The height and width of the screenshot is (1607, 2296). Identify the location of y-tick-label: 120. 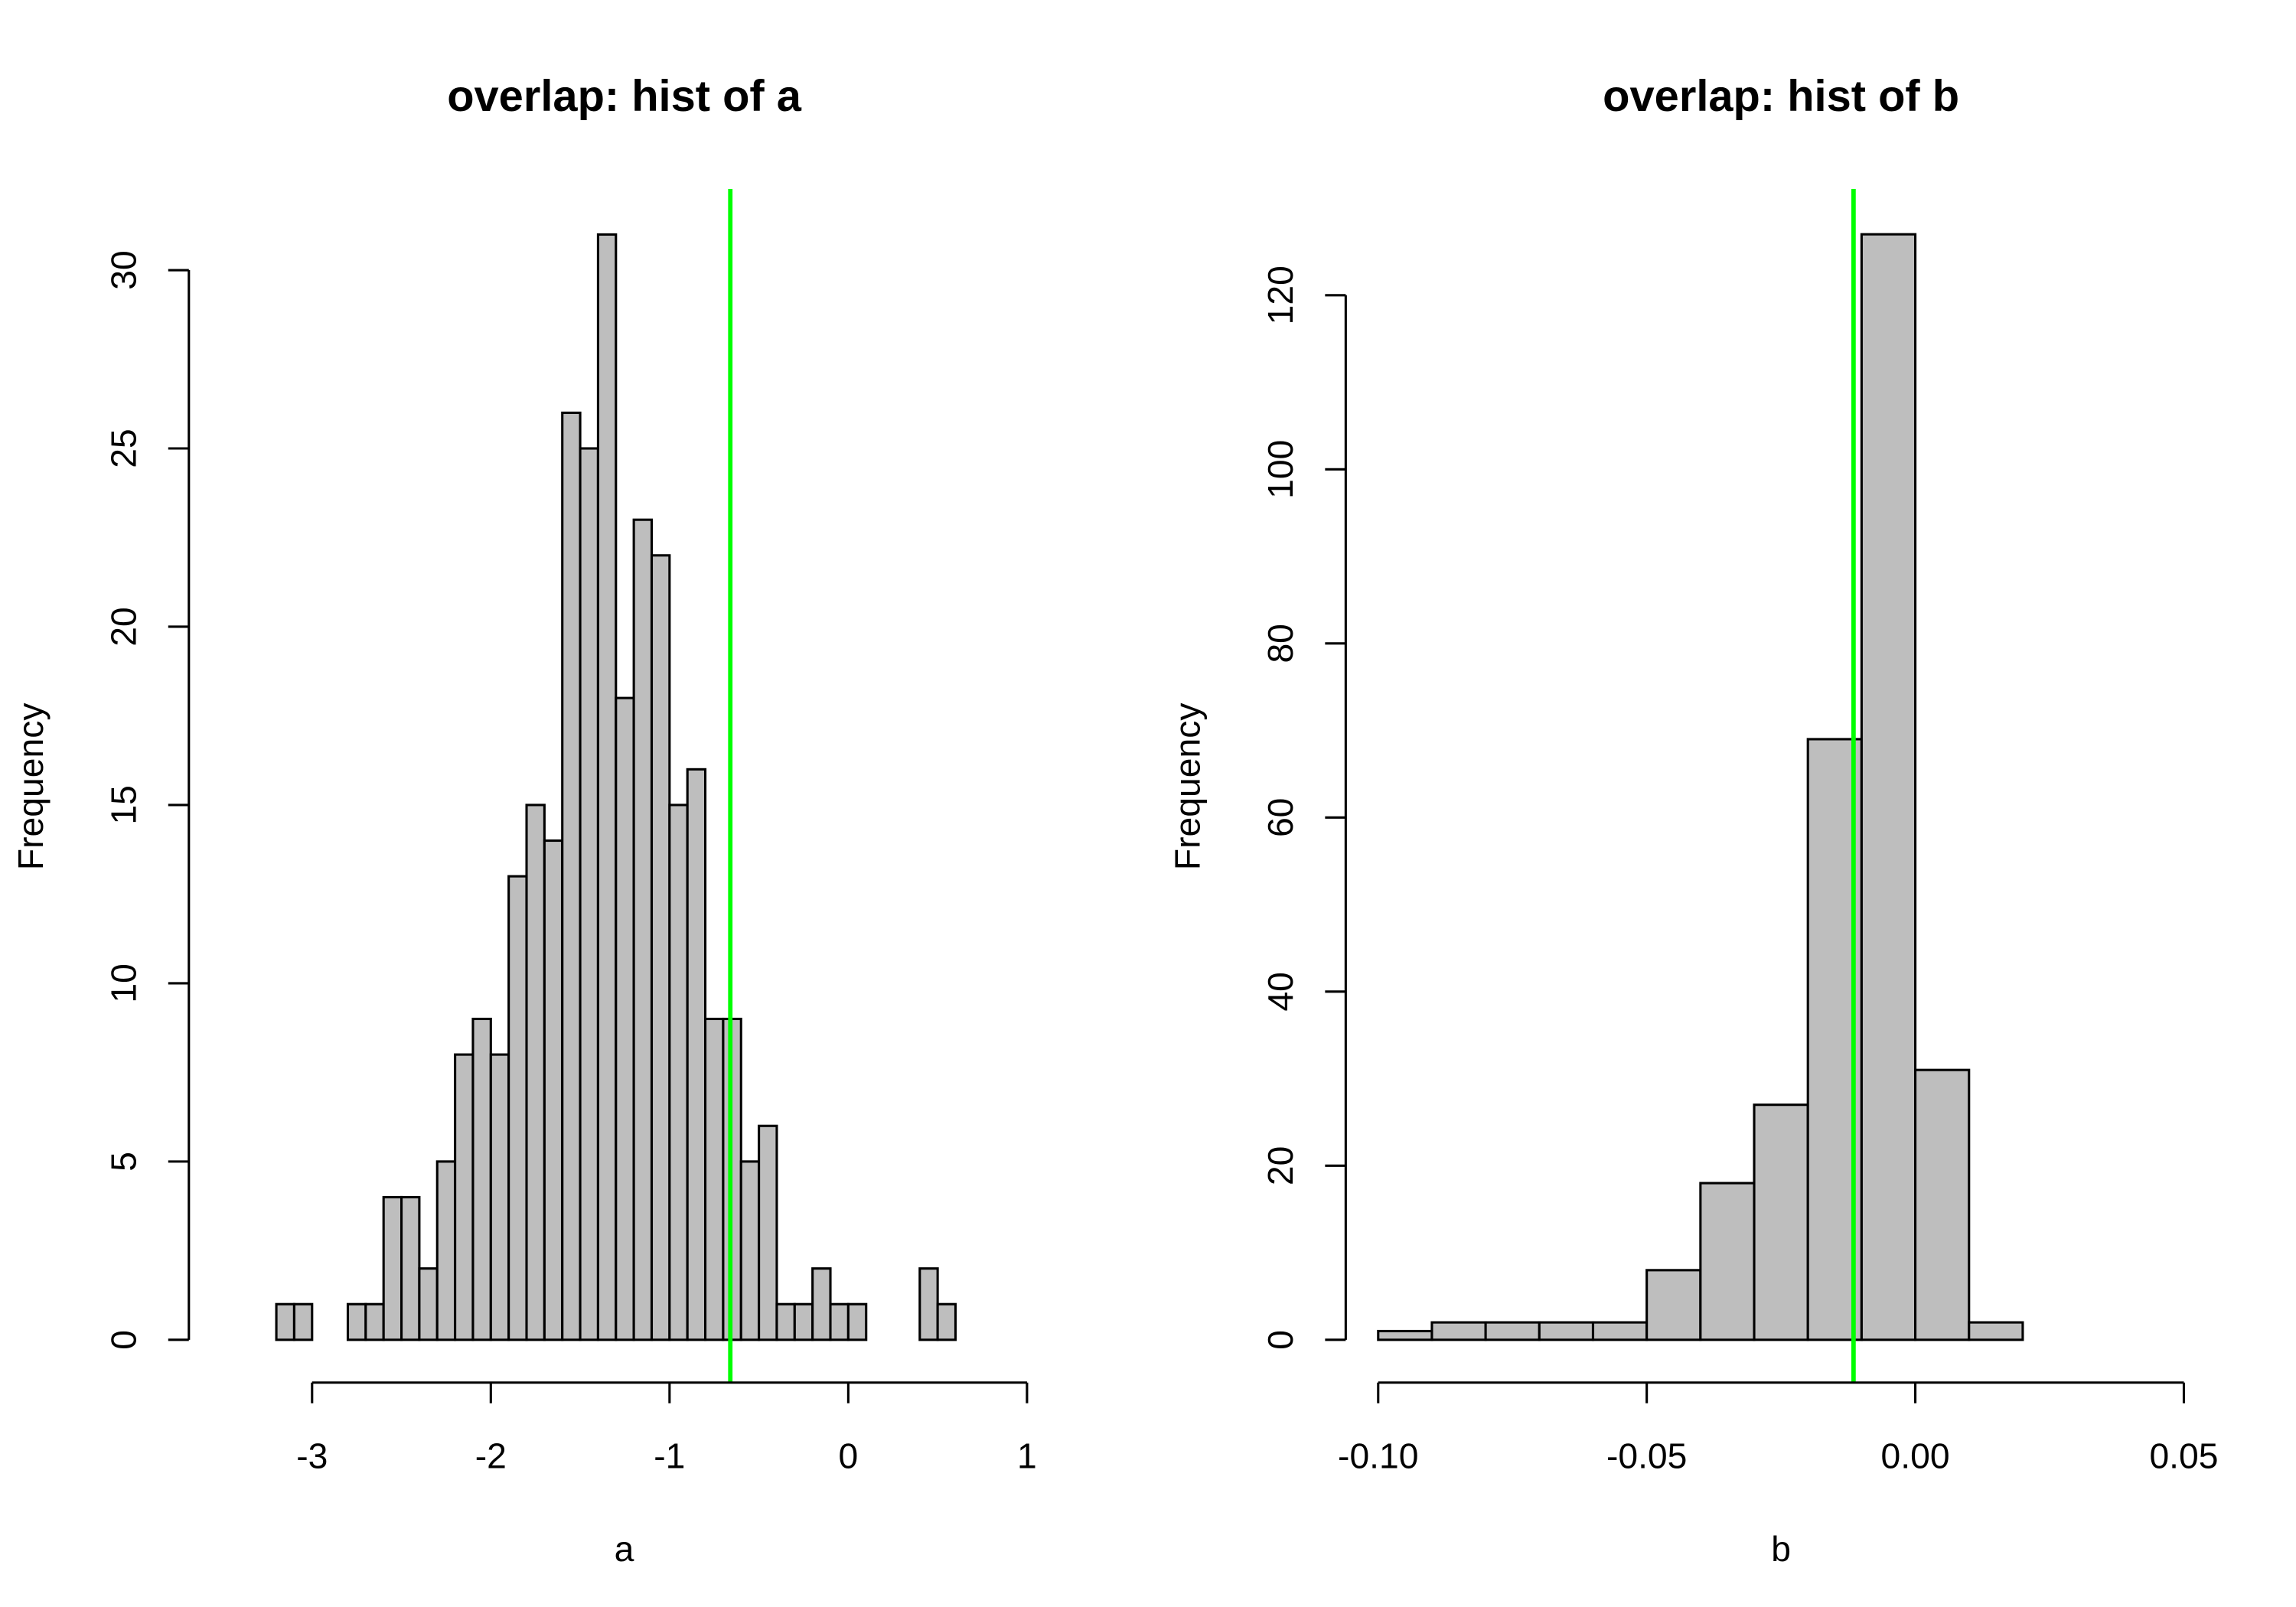
(1280, 295).